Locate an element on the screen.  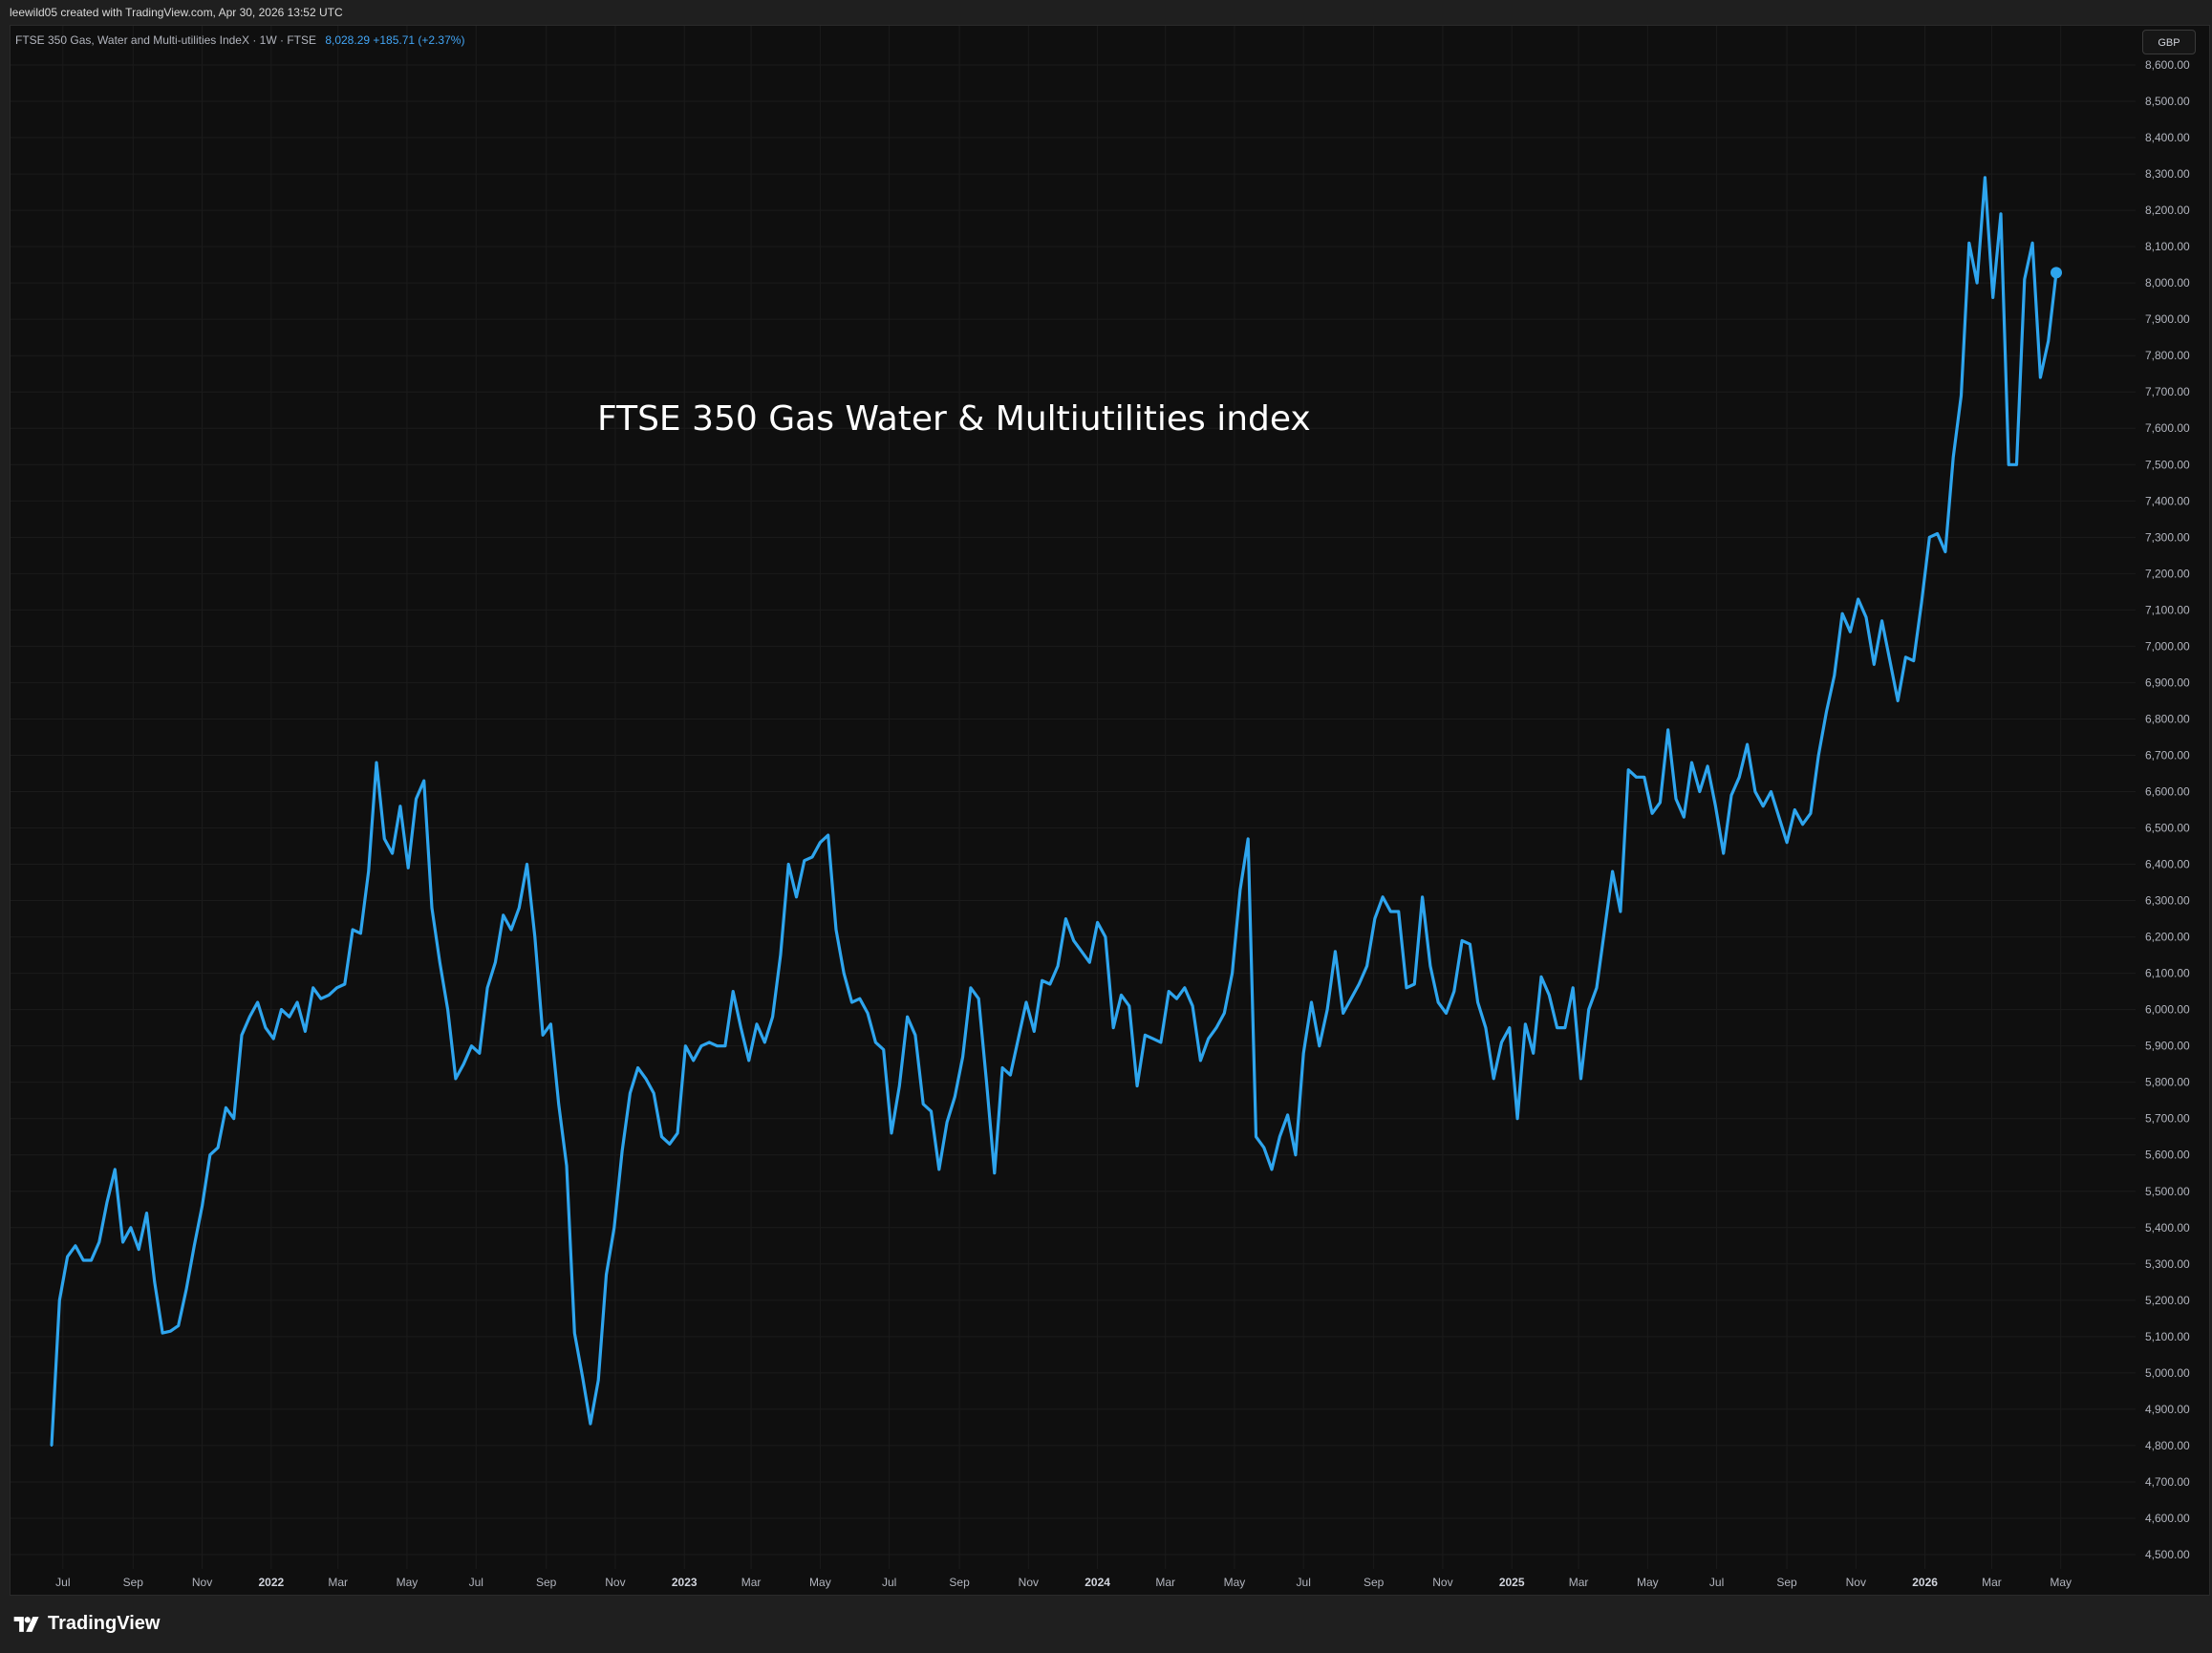
x-tick-label: 2022 is located at coordinates (271, 1582).